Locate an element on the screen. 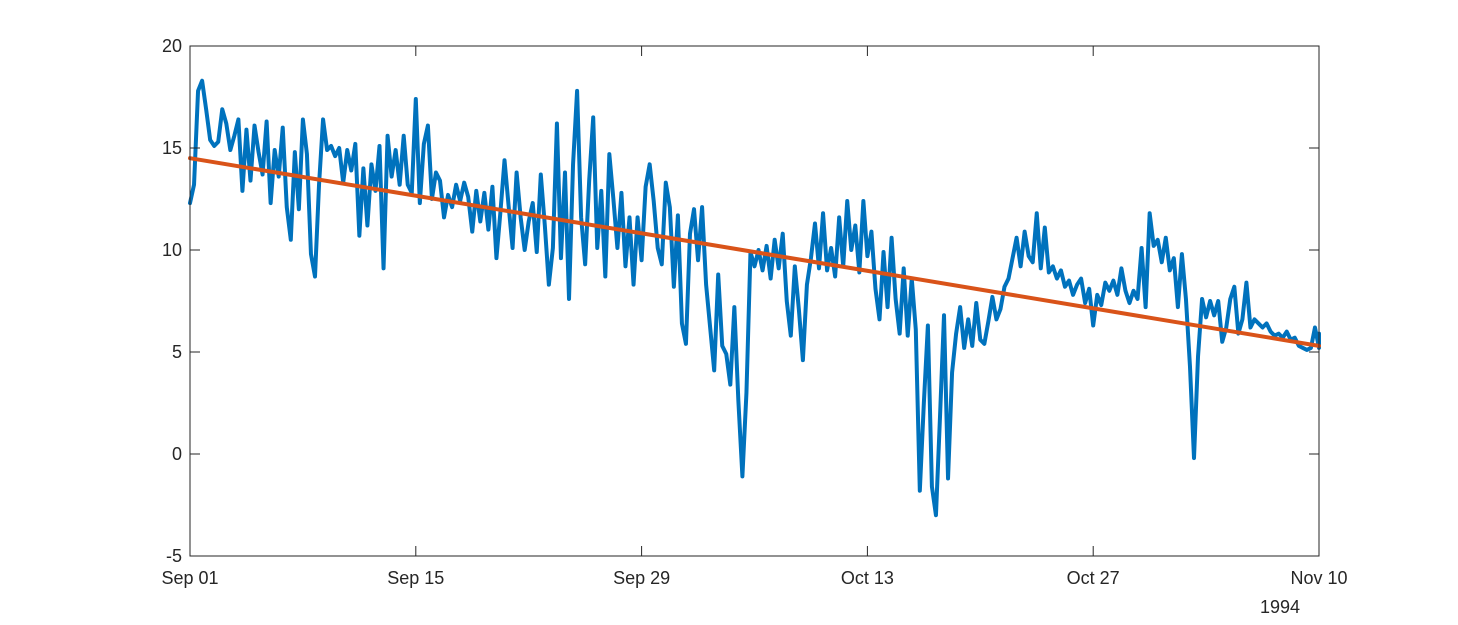 The image size is (1458, 625). x-tick-label: Sep 01 is located at coordinates (189, 578).